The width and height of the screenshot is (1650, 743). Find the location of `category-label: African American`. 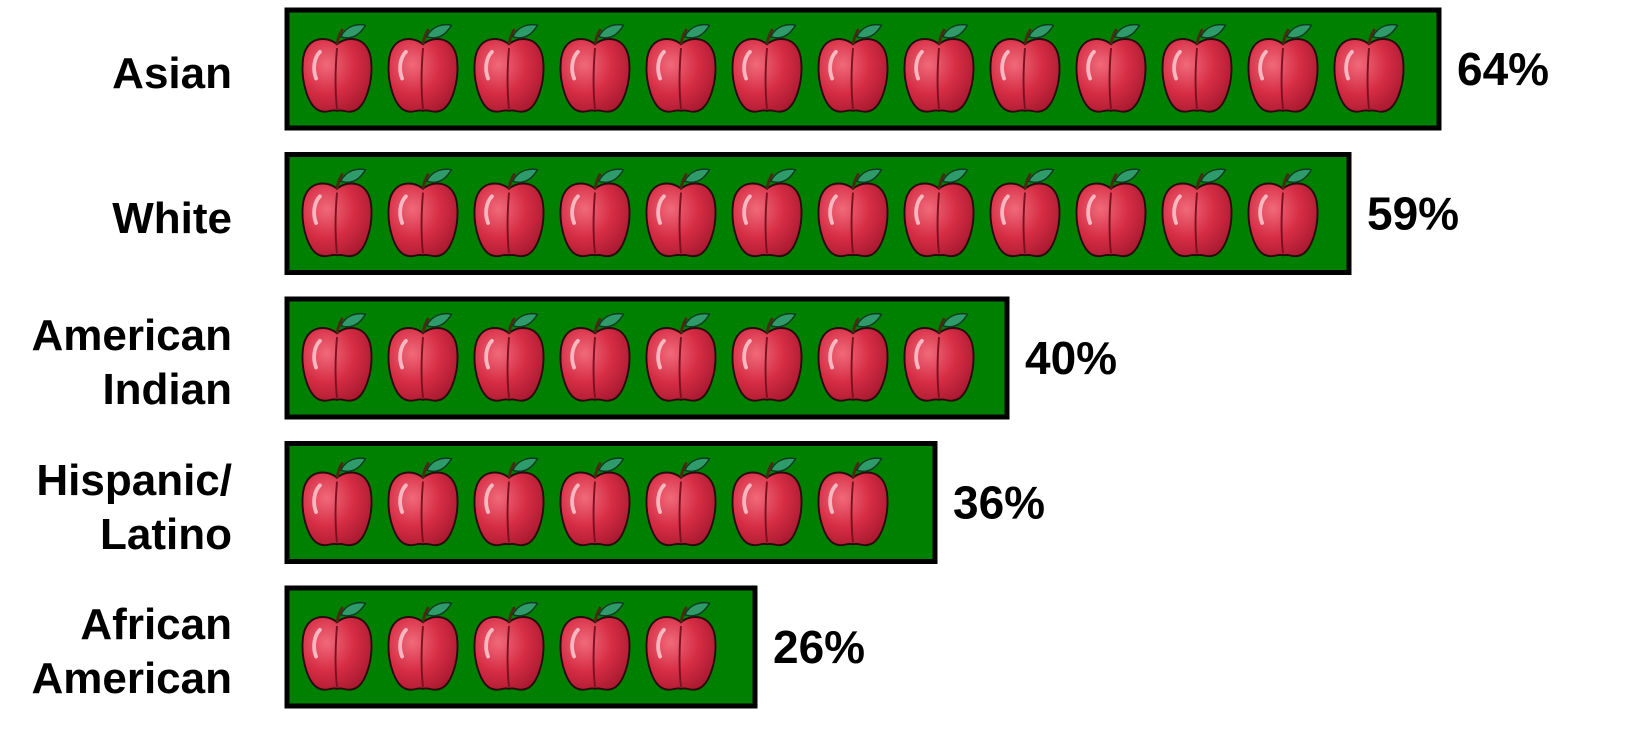

category-label: African American is located at coordinates (131, 651).